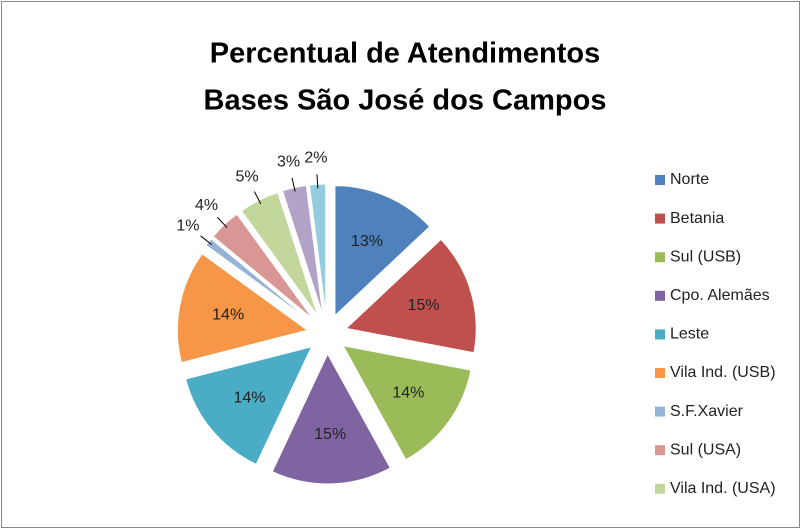 The height and width of the screenshot is (531, 804). Describe the element at coordinates (405, 54) in the screenshot. I see `chart-title: Percentual de Atendimentos` at that location.